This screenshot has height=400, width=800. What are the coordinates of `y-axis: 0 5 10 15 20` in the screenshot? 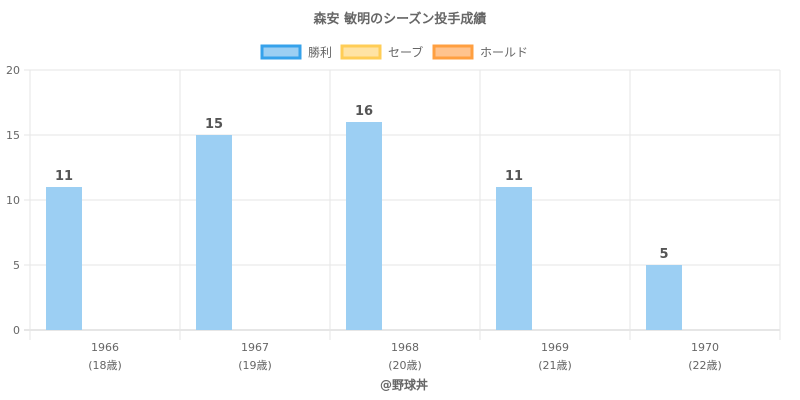 It's located at (13, 200).